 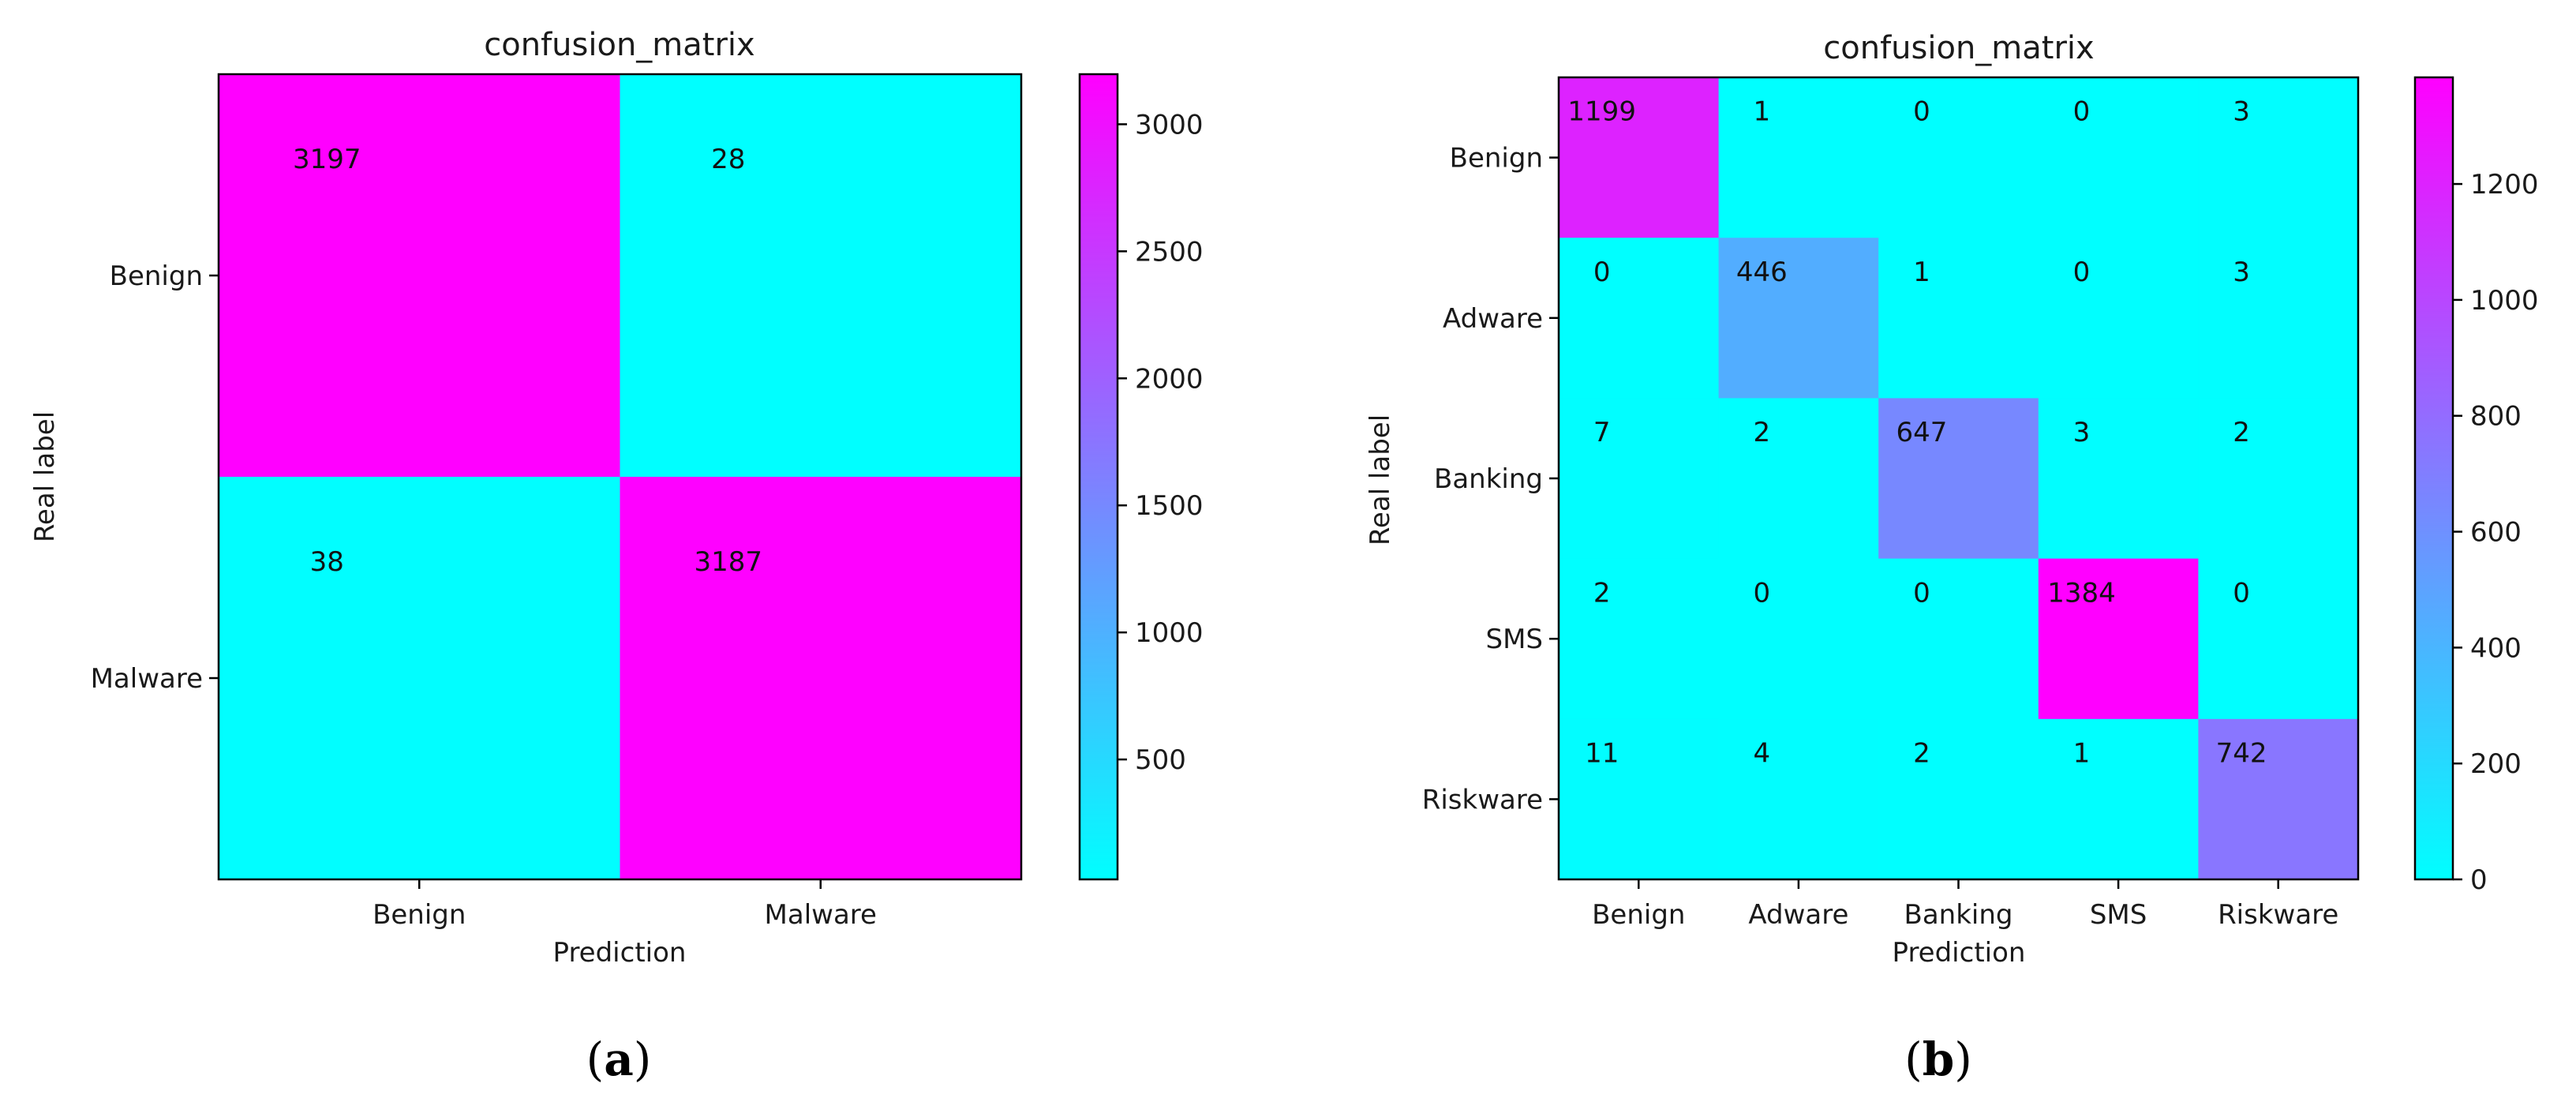 I want to click on cell-value-label: 1384, so click(x=2081, y=593).